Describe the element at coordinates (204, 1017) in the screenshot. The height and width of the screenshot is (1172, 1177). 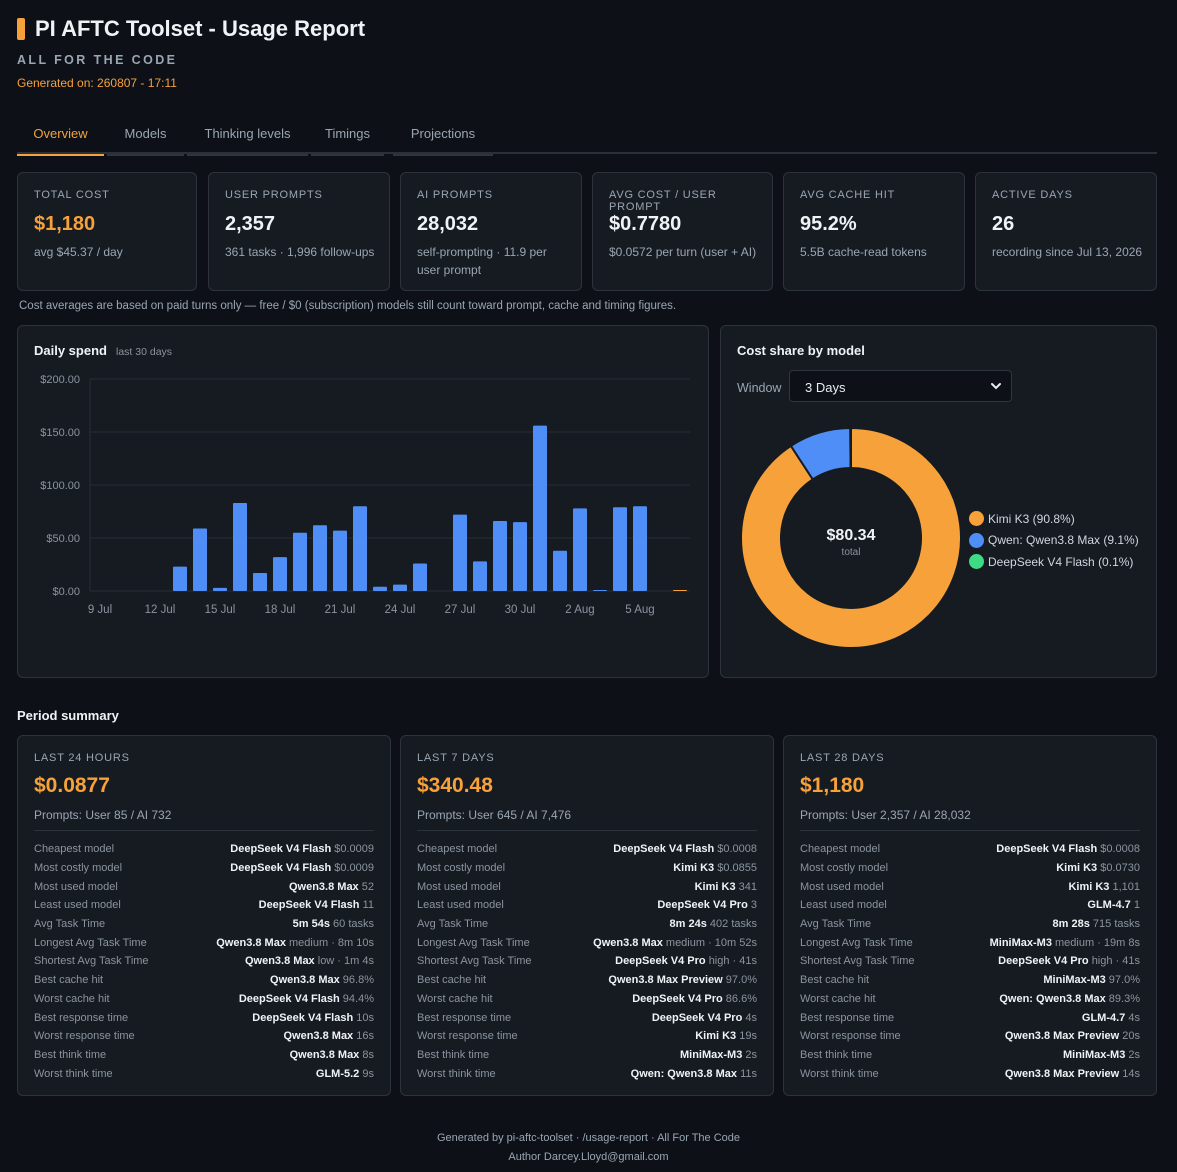
I see `summary-row: Best response time DeepSeek V4 Flash 10s` at that location.